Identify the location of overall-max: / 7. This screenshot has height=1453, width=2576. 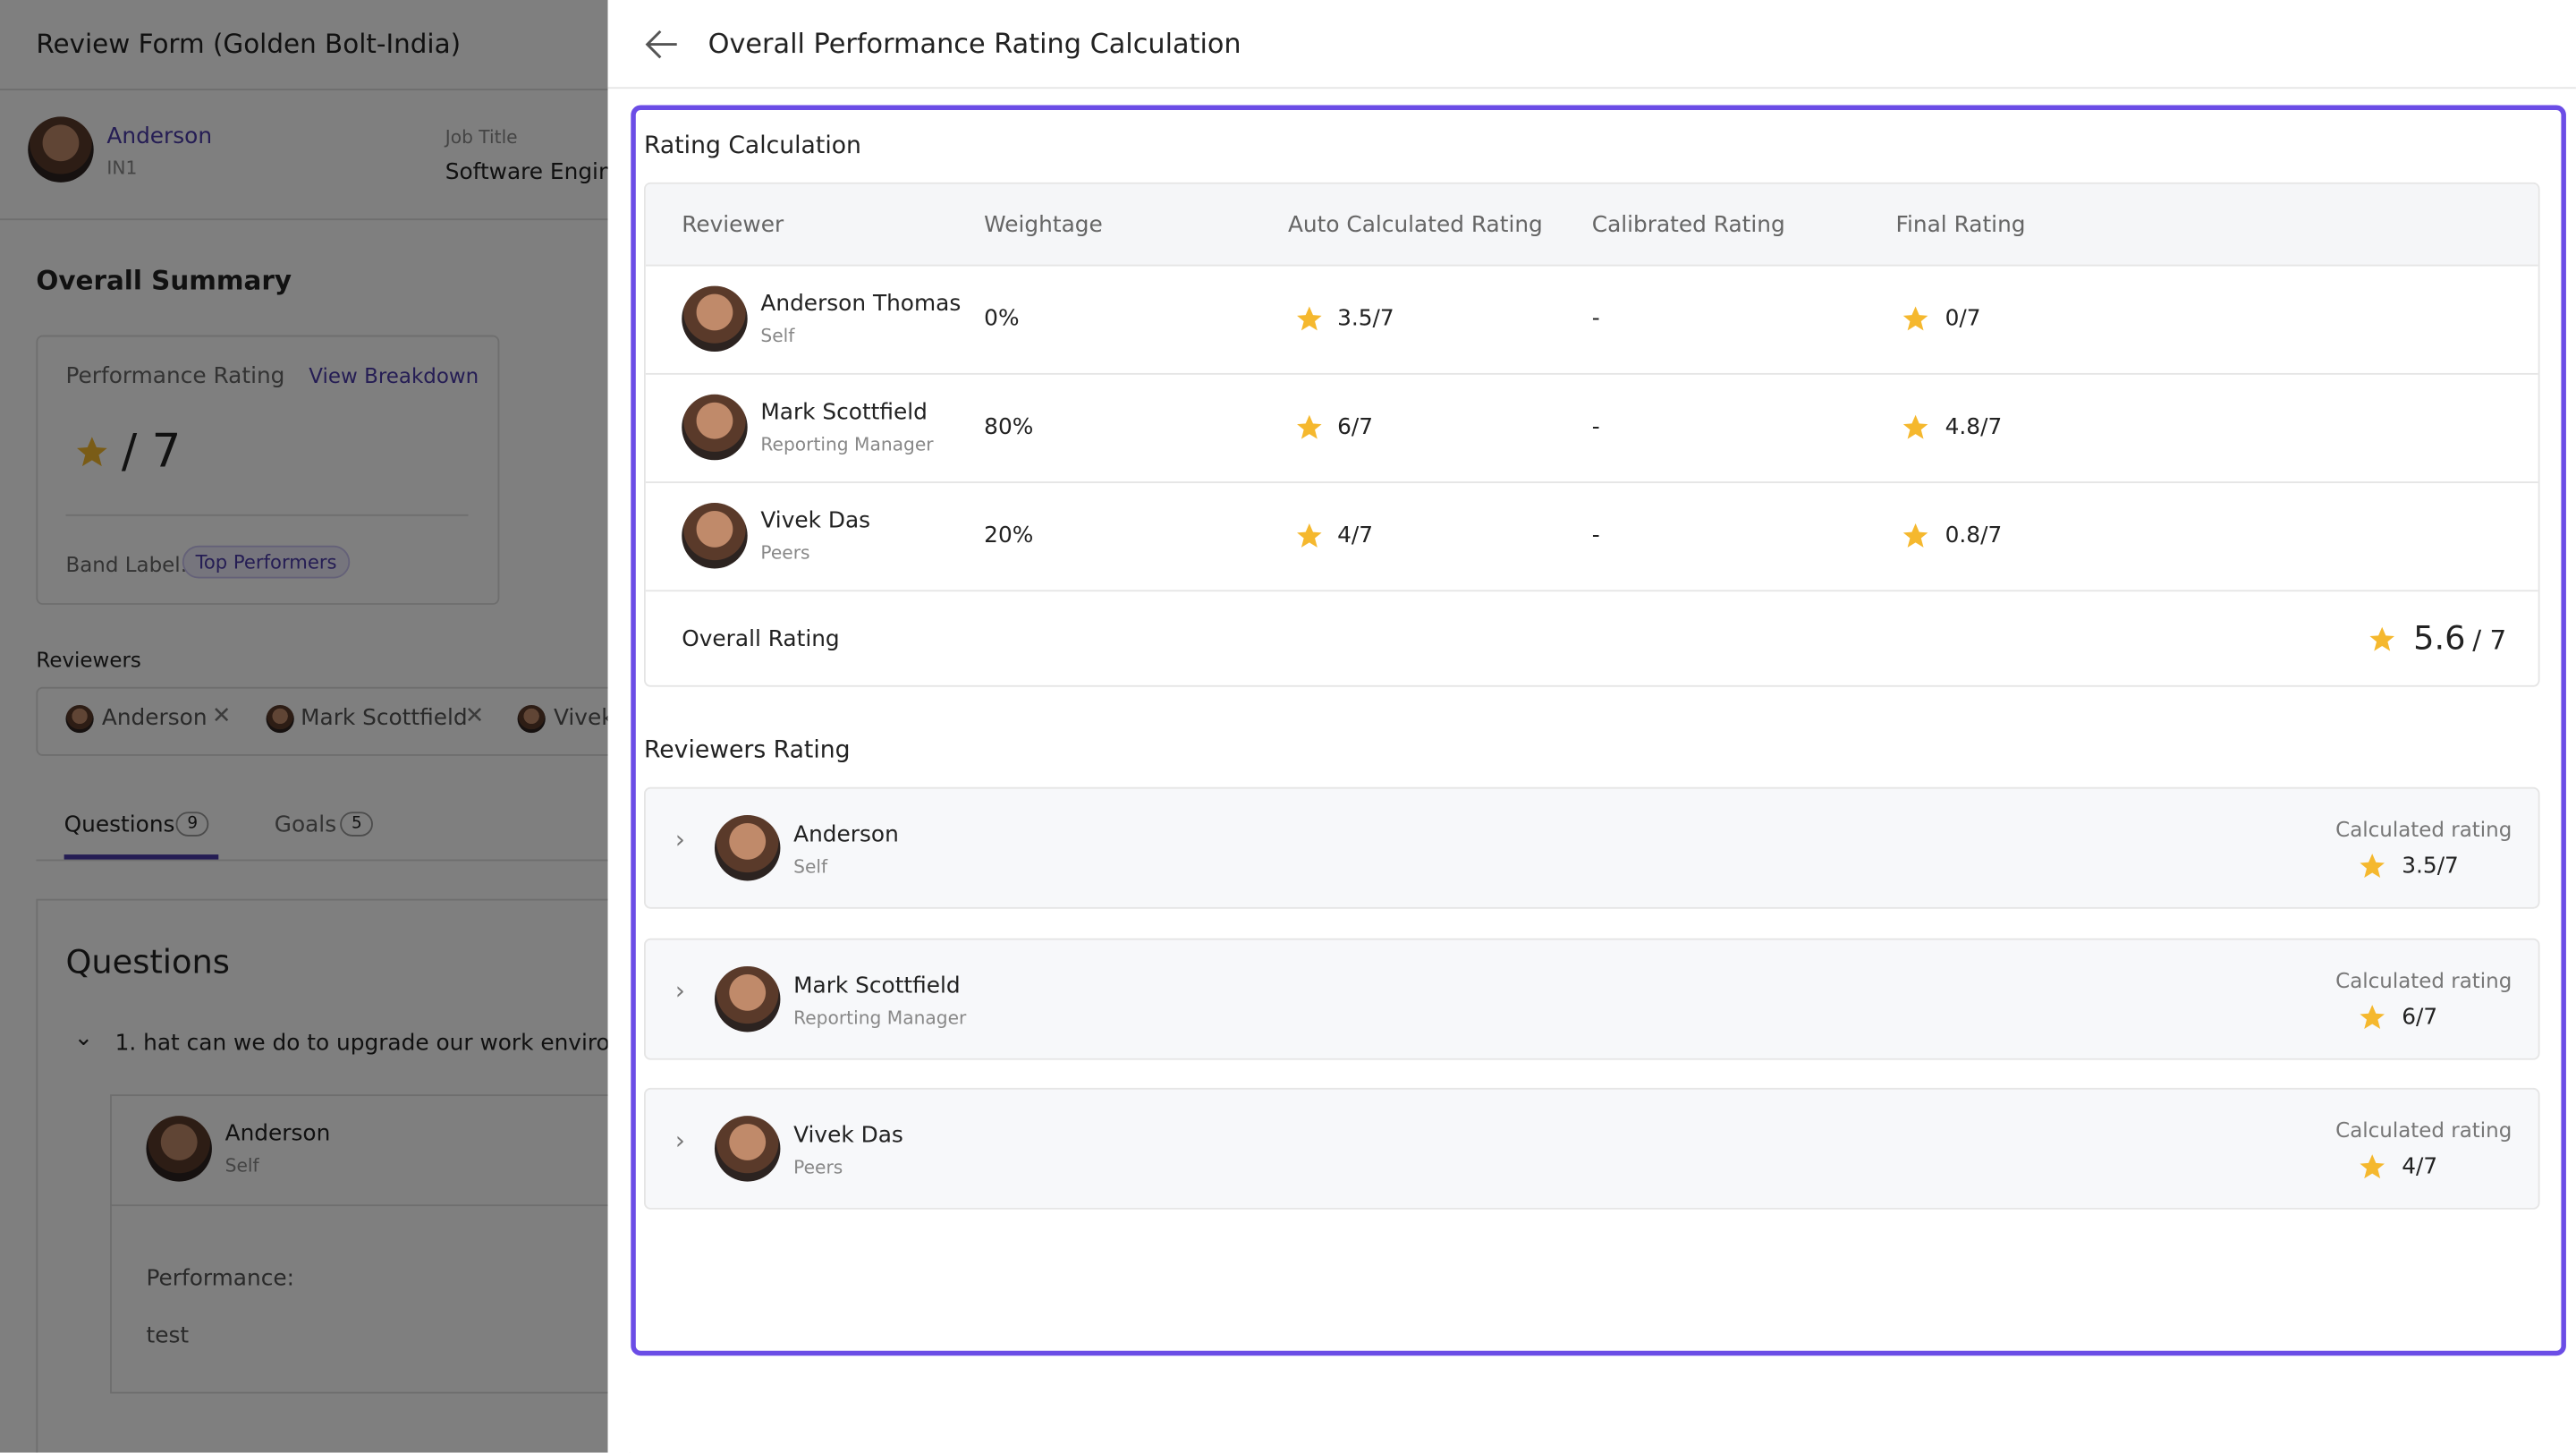
(2489, 640).